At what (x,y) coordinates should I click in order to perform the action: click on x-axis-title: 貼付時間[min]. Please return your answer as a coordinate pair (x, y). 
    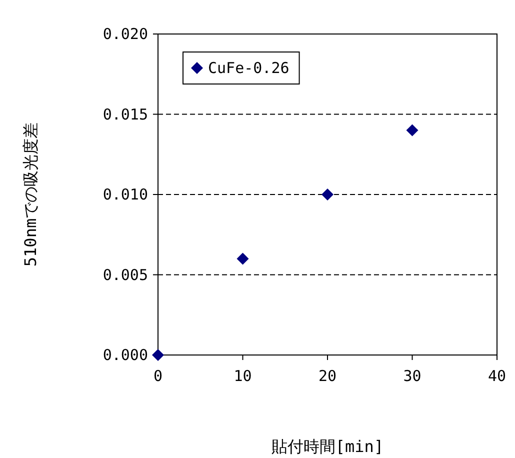
    Looking at the image, I should click on (327, 446).